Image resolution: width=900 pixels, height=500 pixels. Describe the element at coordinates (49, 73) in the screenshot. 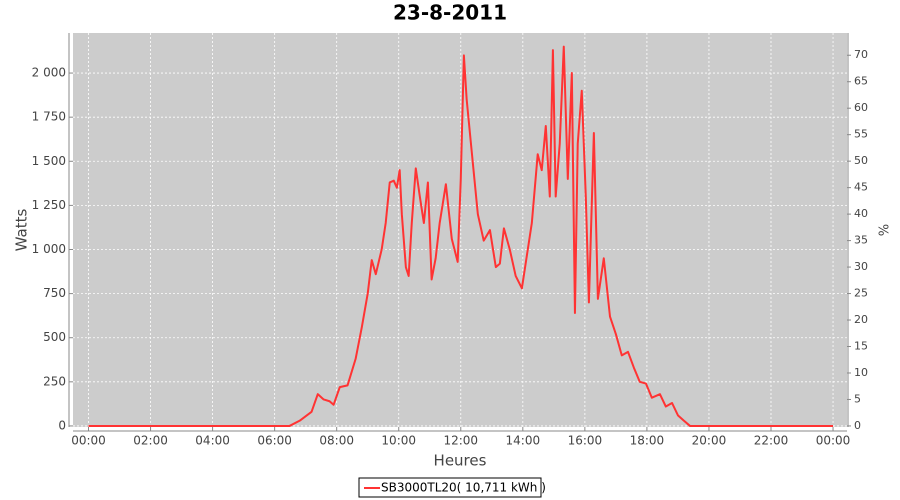

I see `y-tick-label: 2 000` at that location.